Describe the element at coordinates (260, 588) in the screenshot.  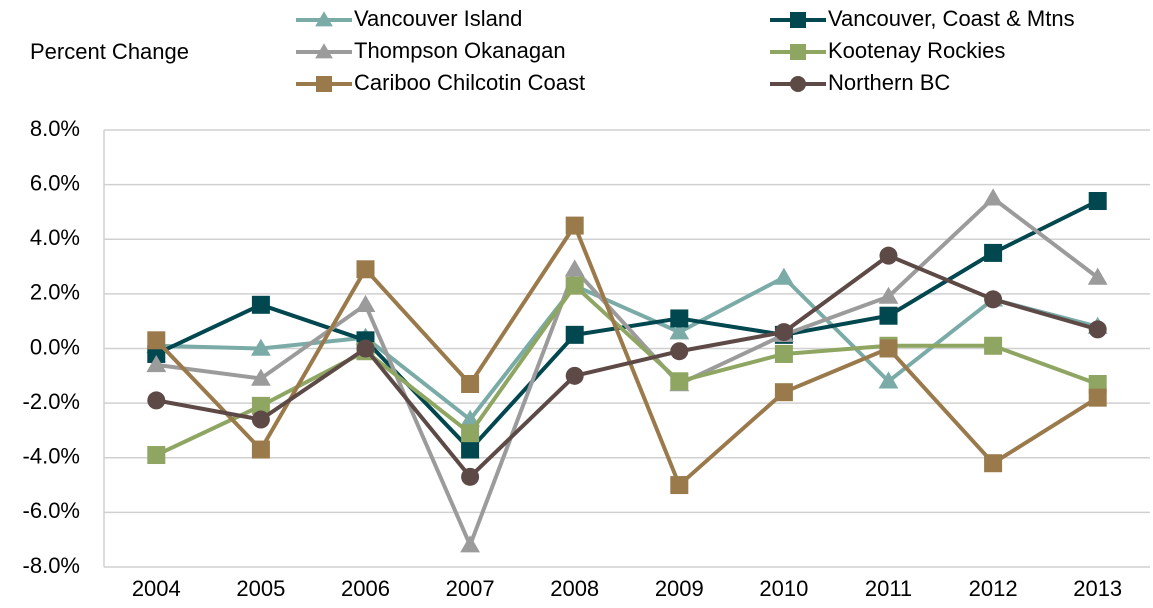
I see `x-tick-label: 2005` at that location.